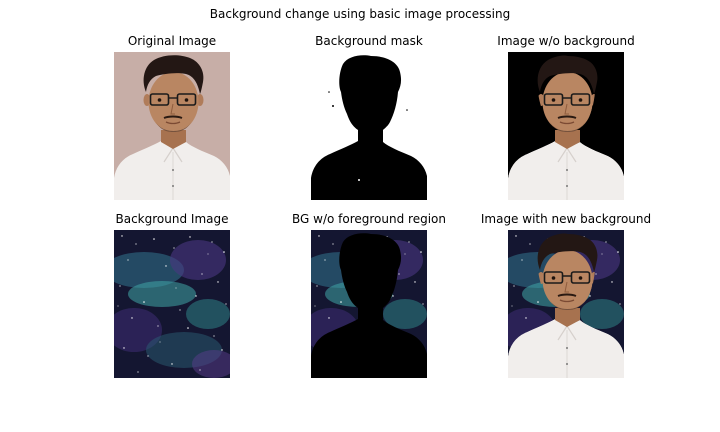 This screenshot has width=720, height=432. I want to click on bg-without-foreground-image, so click(369, 304).